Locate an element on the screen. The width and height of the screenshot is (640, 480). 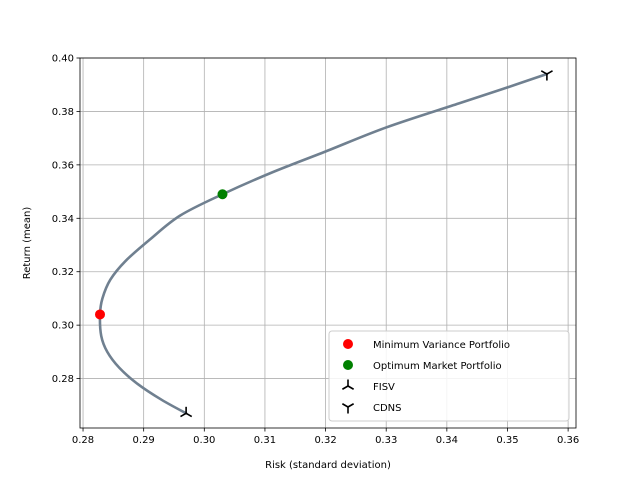
x-tick-label: 0.34 is located at coordinates (447, 440).